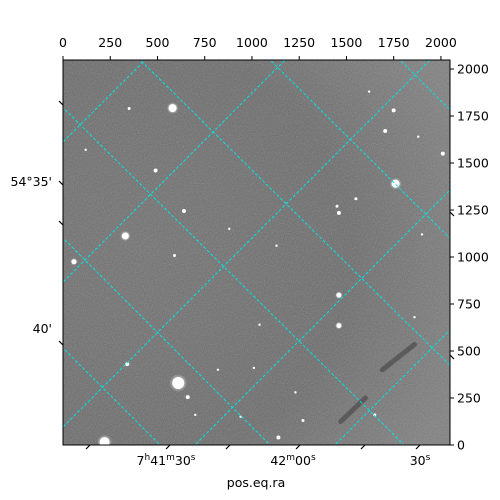 The width and height of the screenshot is (500, 500). What do you see at coordinates (37, 223) in the screenshot?
I see `left-axis: 54°35' 40'` at bounding box center [37, 223].